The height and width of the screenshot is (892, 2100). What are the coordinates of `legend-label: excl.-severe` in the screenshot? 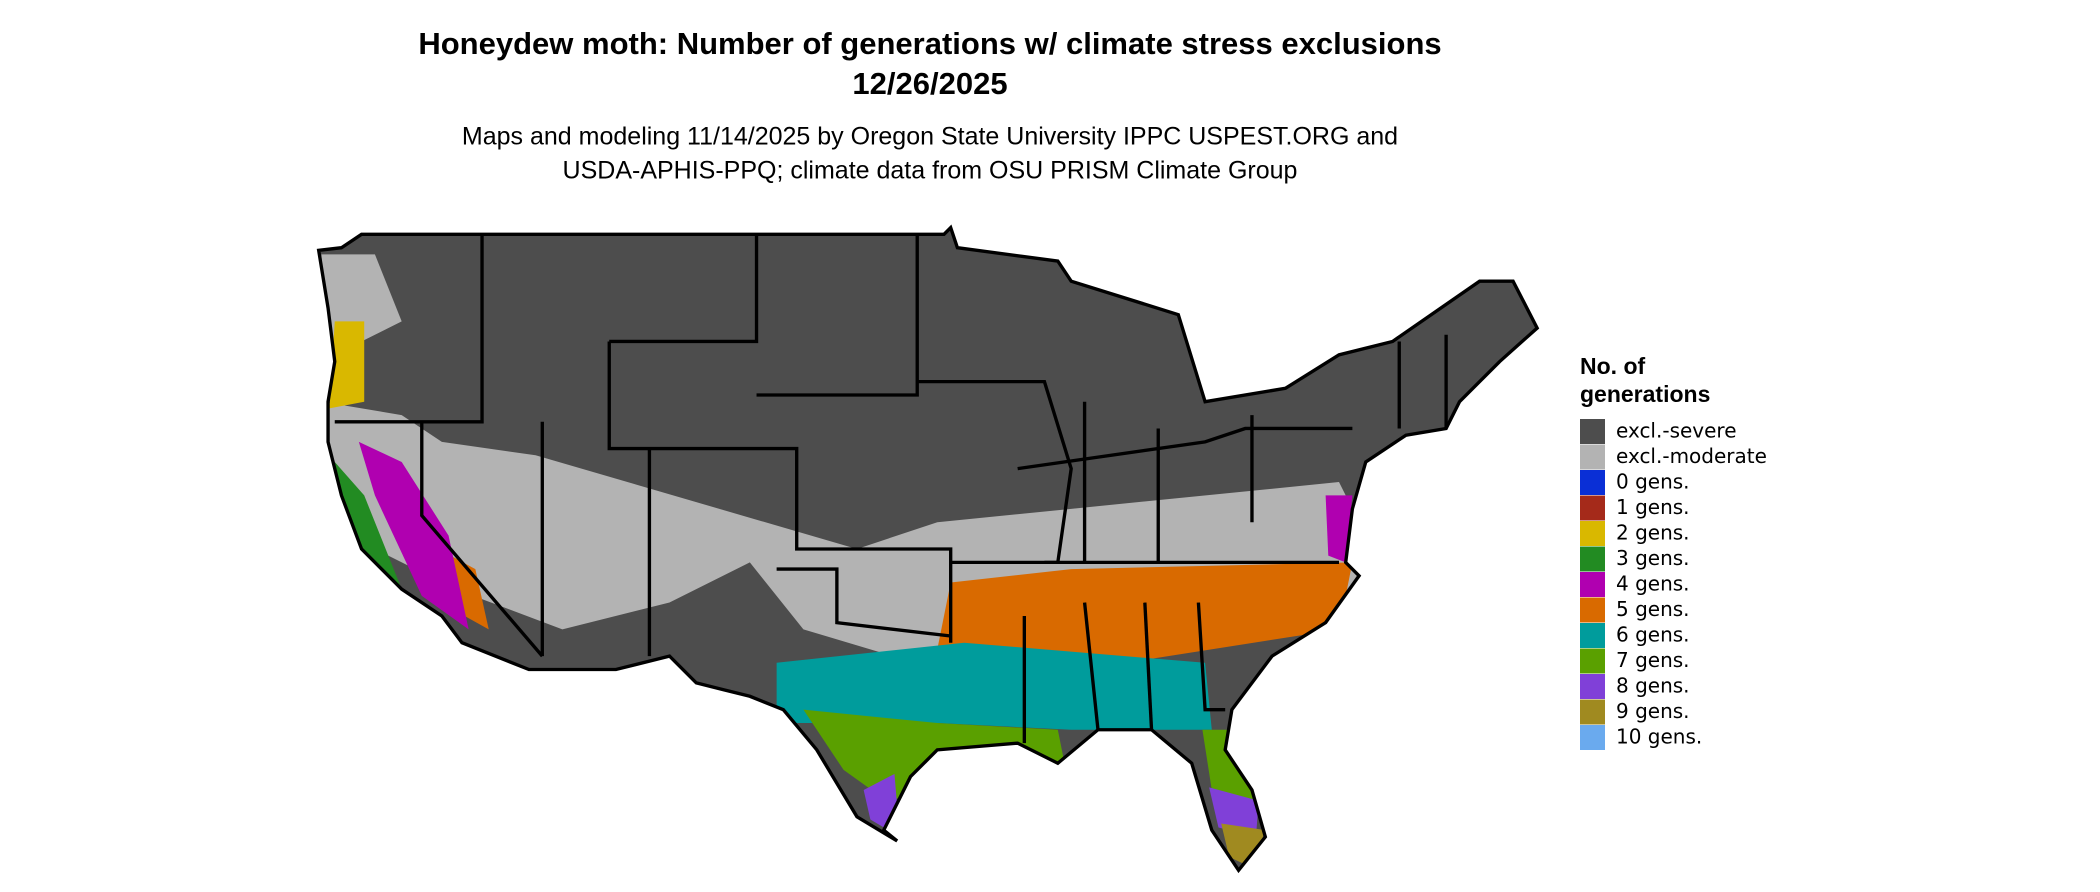 It's located at (1676, 431).